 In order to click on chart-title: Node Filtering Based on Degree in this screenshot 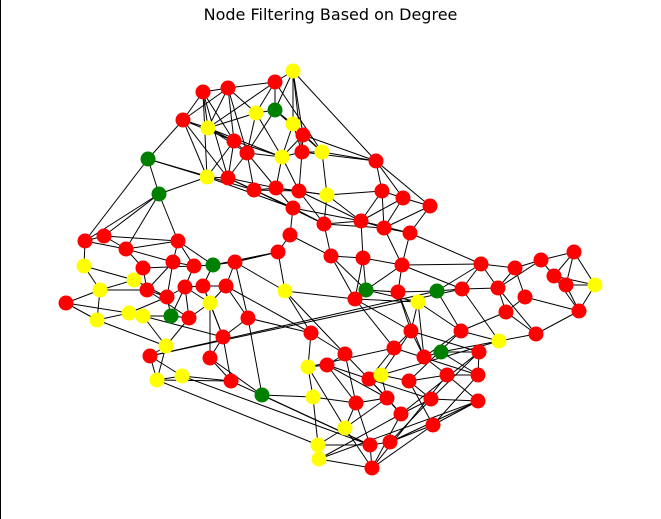, I will do `click(330, 14)`.